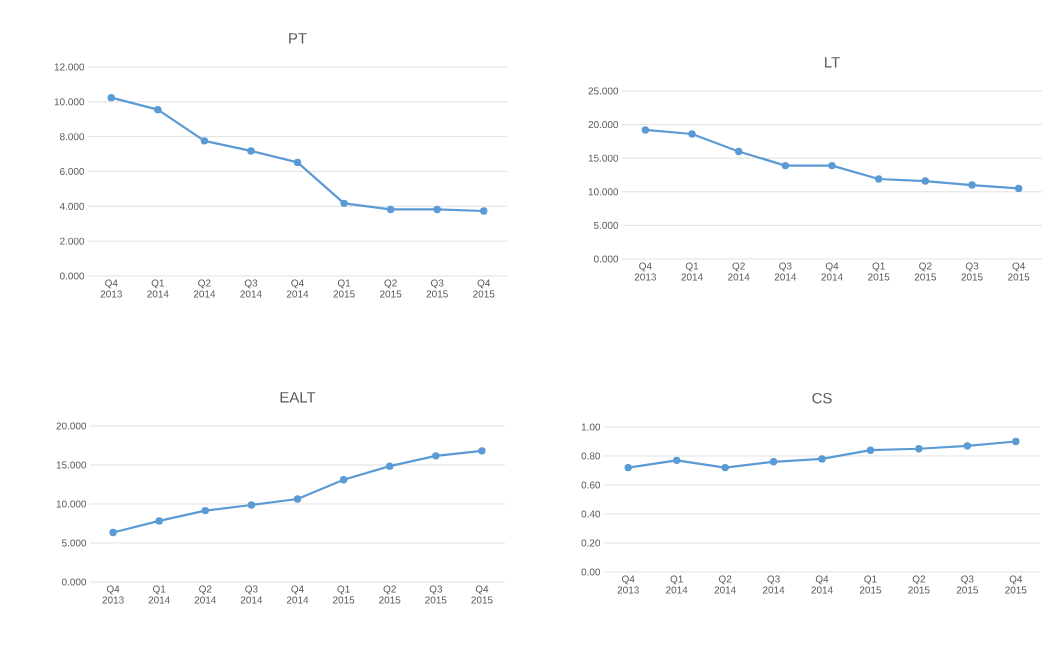 The height and width of the screenshot is (647, 1052). What do you see at coordinates (72, 171) in the screenshot?
I see `y-tick-label: 6.000` at bounding box center [72, 171].